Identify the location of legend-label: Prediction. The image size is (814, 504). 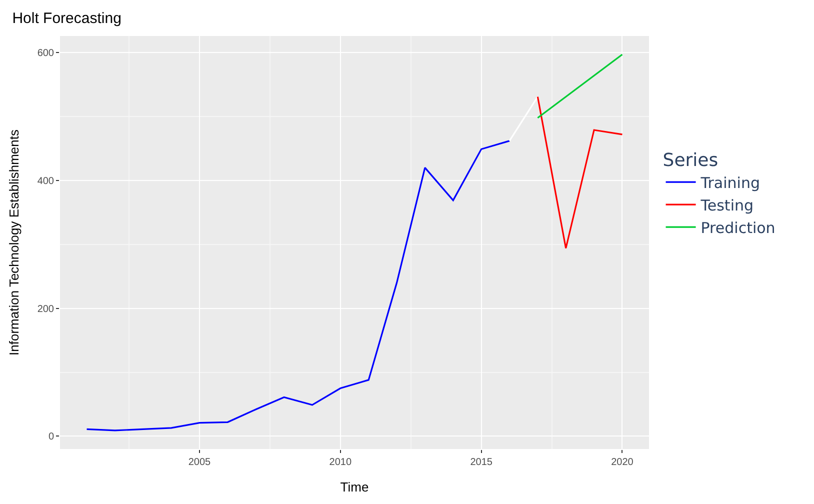
(738, 227).